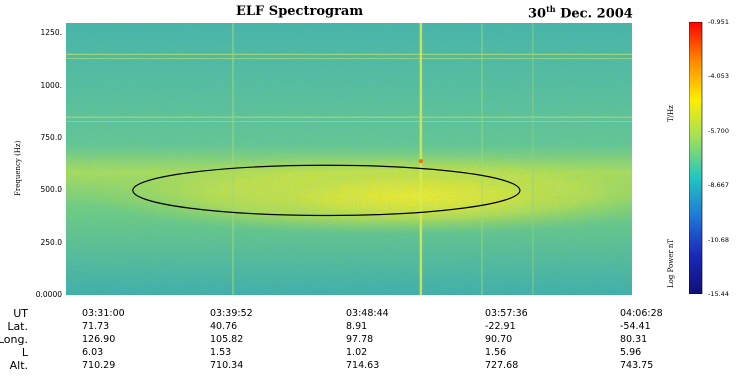  What do you see at coordinates (537, 14) in the screenshot?
I see `date-day: 30` at bounding box center [537, 14].